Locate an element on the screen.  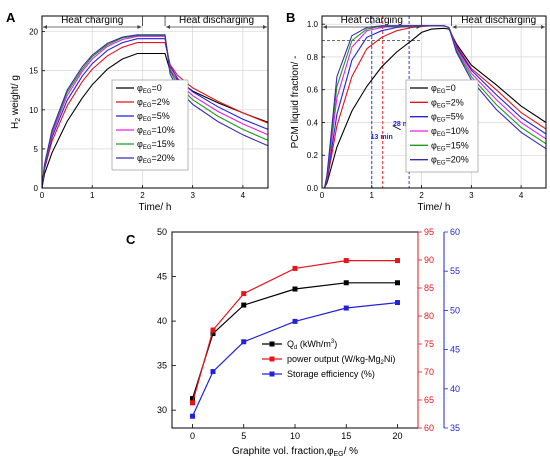
y-tick-label-red: 75 is located at coordinates (429, 344).